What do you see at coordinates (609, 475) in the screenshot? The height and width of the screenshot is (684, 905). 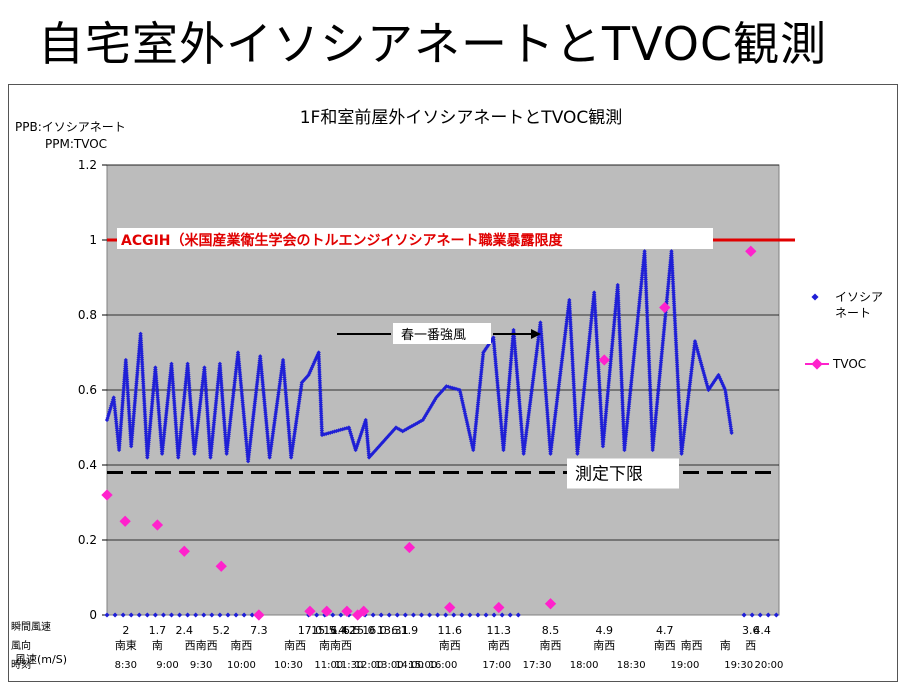 I see `detection-limit-label: 測定下限` at bounding box center [609, 475].